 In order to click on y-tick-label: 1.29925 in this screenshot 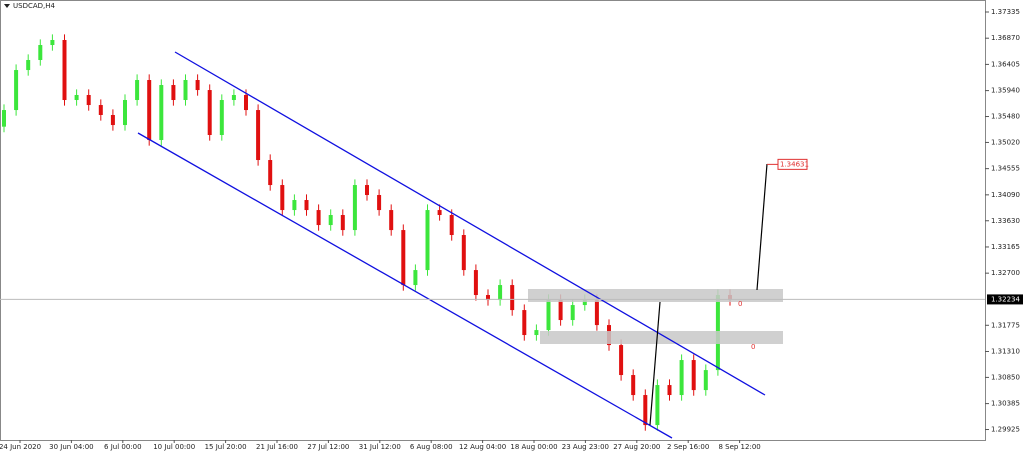, I will do `click(1005, 430)`.